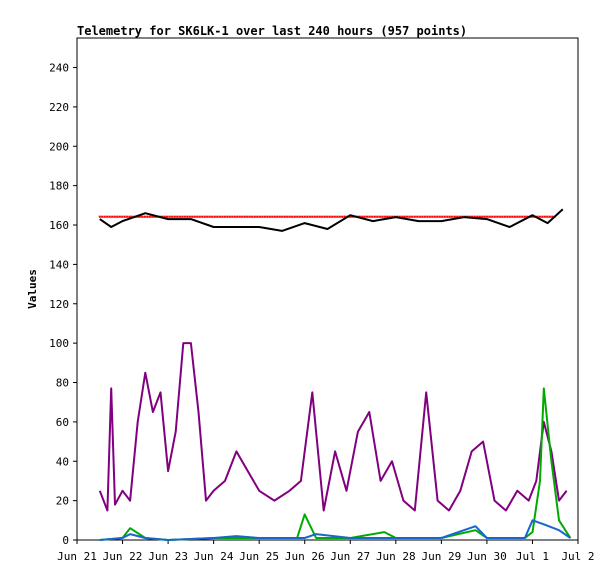  I want to click on x-tick-label: Jul 1, so click(532, 556).